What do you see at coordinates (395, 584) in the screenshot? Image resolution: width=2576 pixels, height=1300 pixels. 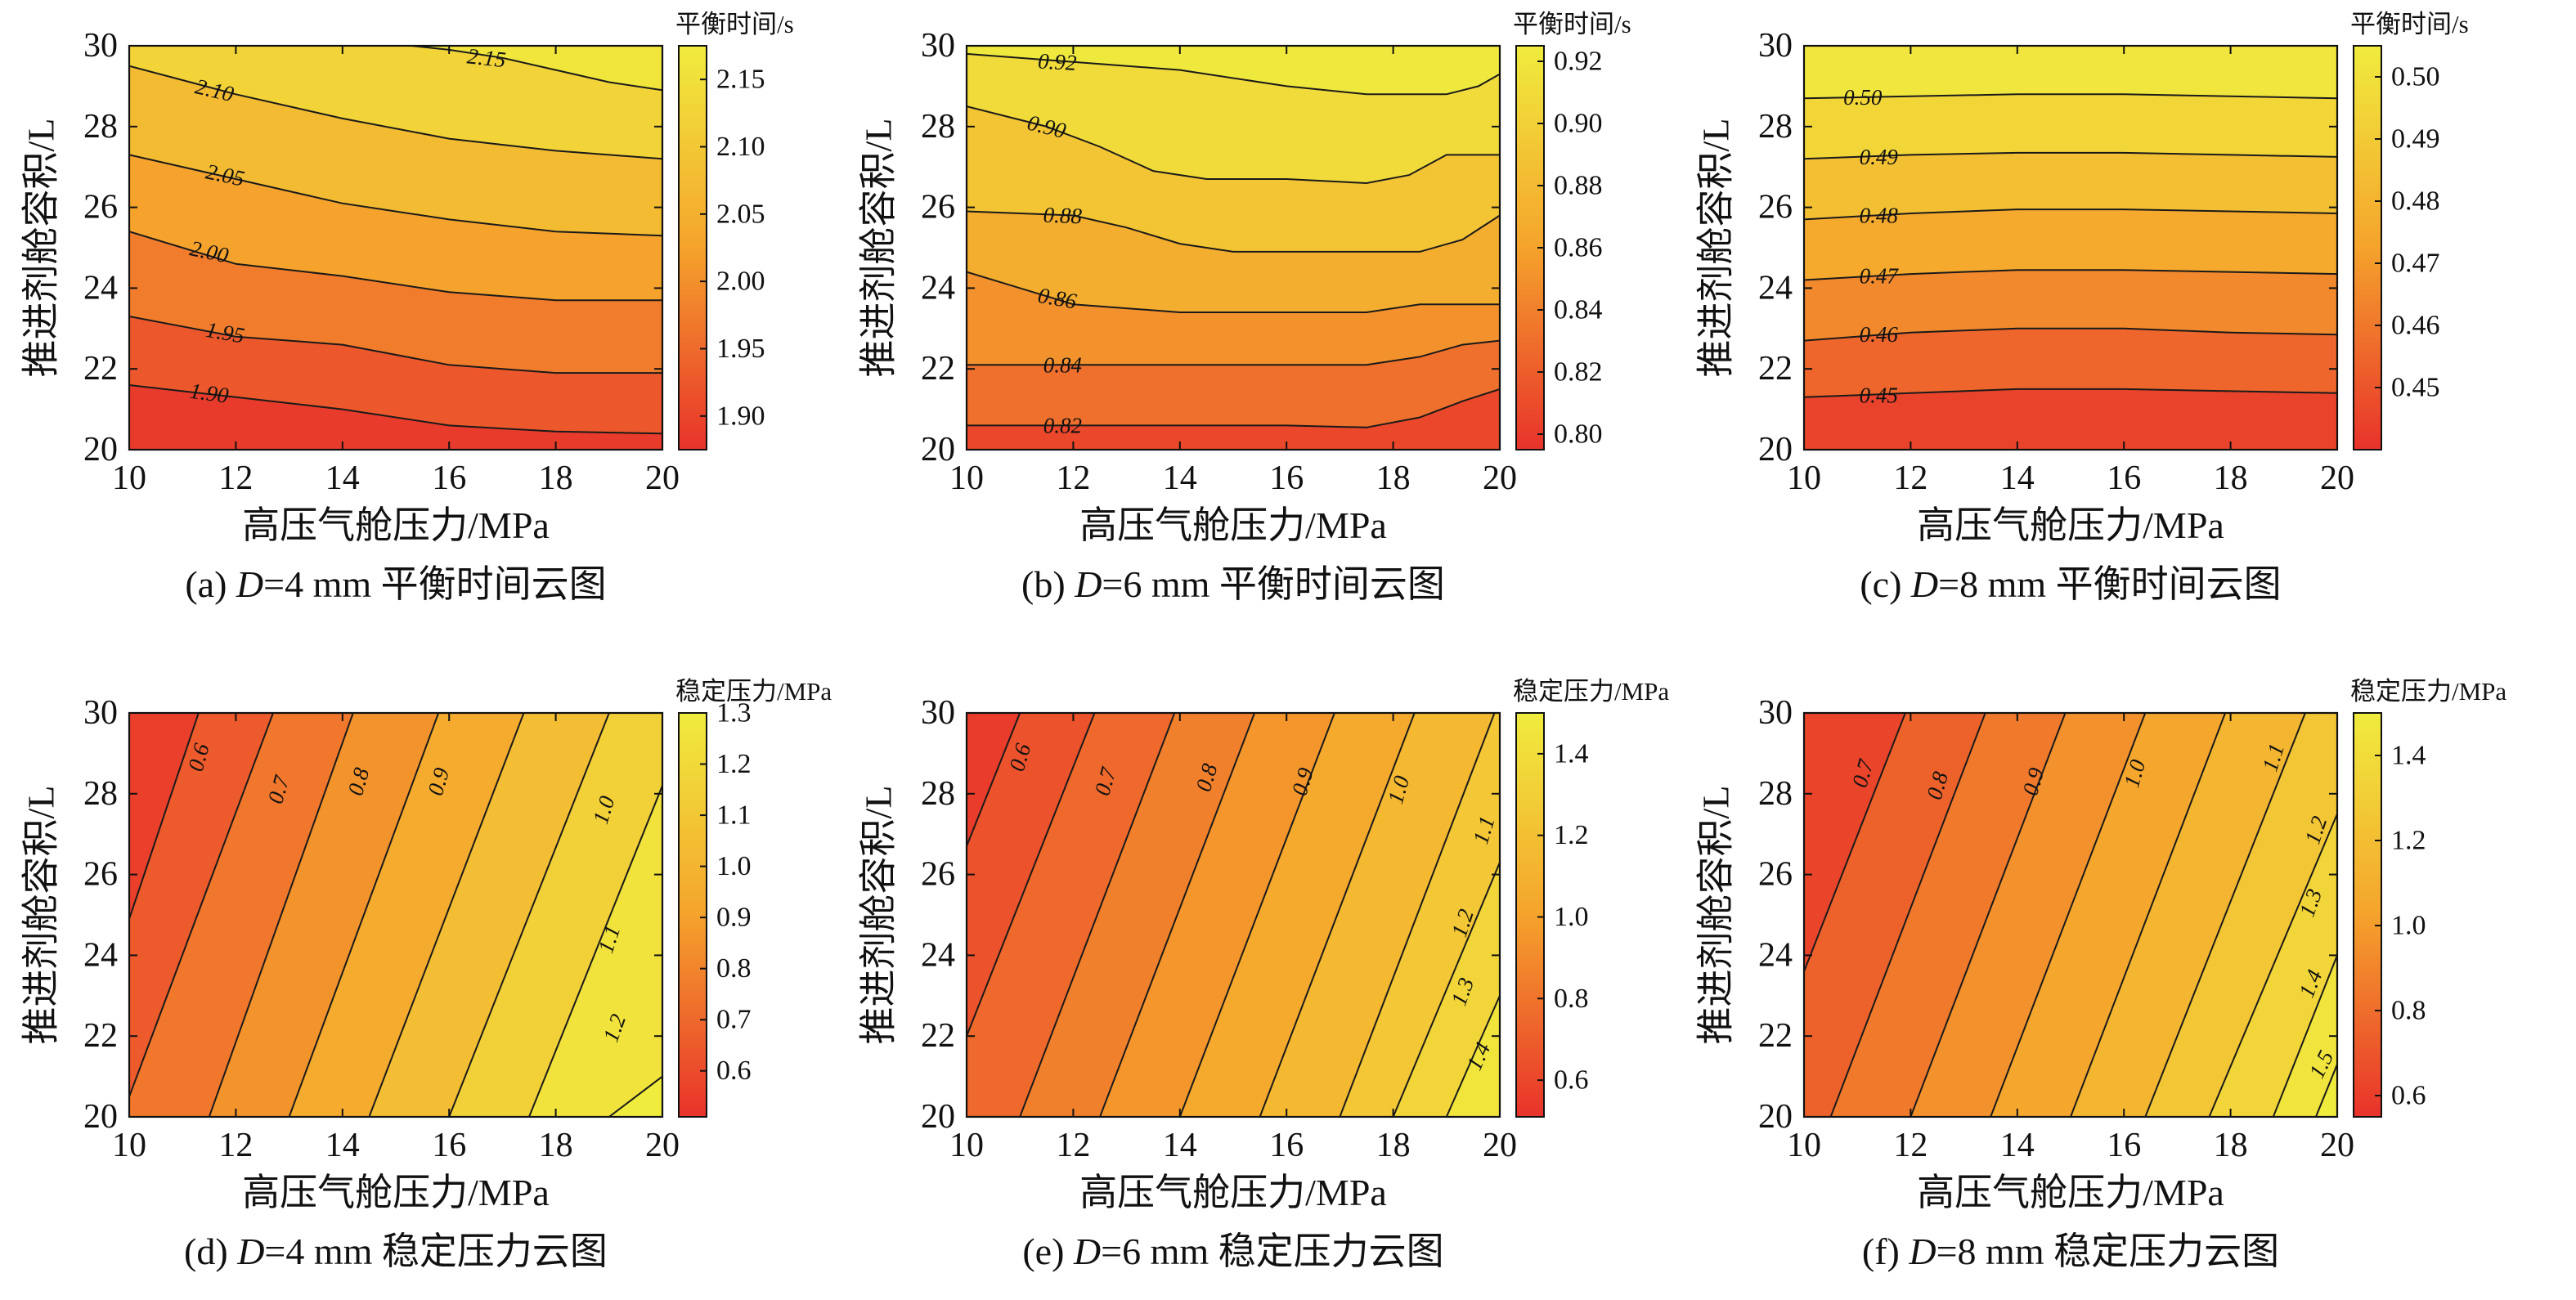 I see `panel-caption: (a) D=4 mm 平衡时间云图` at bounding box center [395, 584].